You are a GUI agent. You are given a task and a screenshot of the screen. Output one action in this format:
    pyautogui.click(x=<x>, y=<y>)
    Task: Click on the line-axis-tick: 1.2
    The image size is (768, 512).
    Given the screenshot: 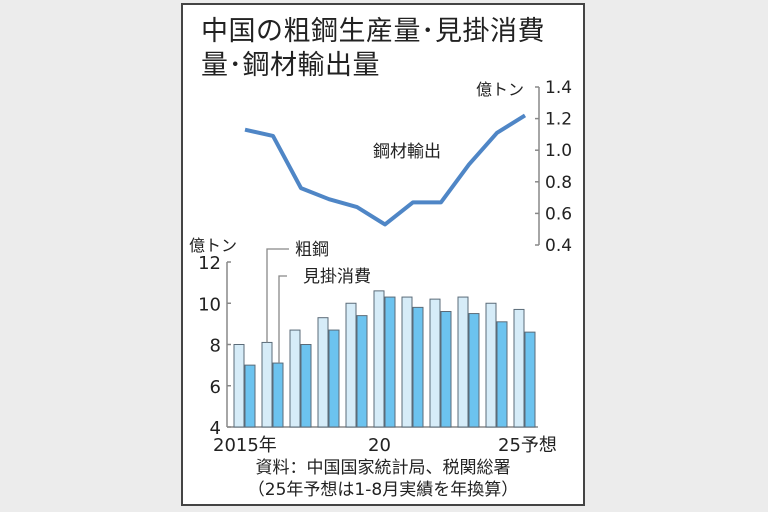 What is the action you would take?
    pyautogui.click(x=558, y=120)
    